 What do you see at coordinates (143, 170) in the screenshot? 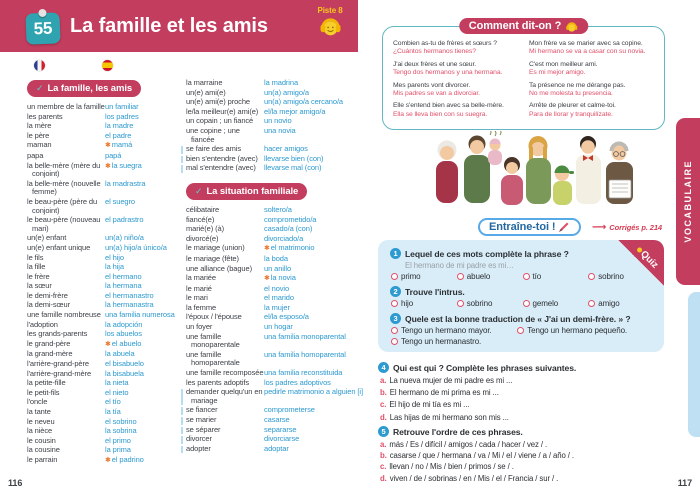
I see `spanish-term-wrap: ✱la suegra` at bounding box center [143, 170].